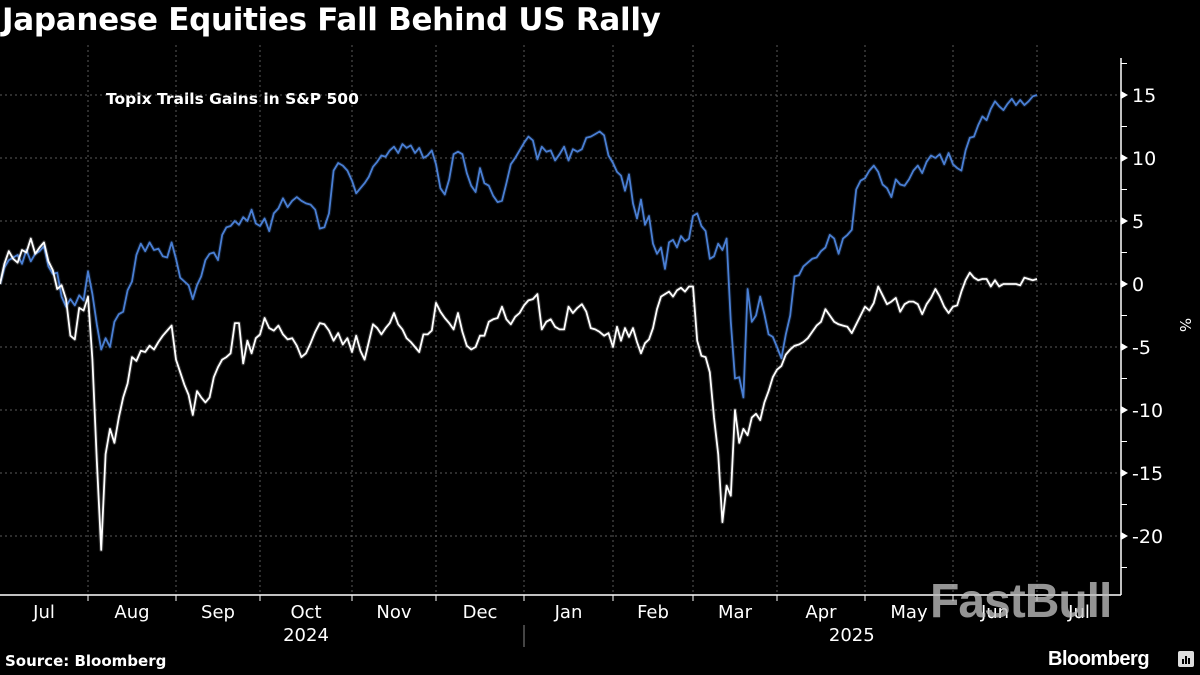 The width and height of the screenshot is (1200, 675). I want to click on y-tick-label: 15, so click(1144, 96).